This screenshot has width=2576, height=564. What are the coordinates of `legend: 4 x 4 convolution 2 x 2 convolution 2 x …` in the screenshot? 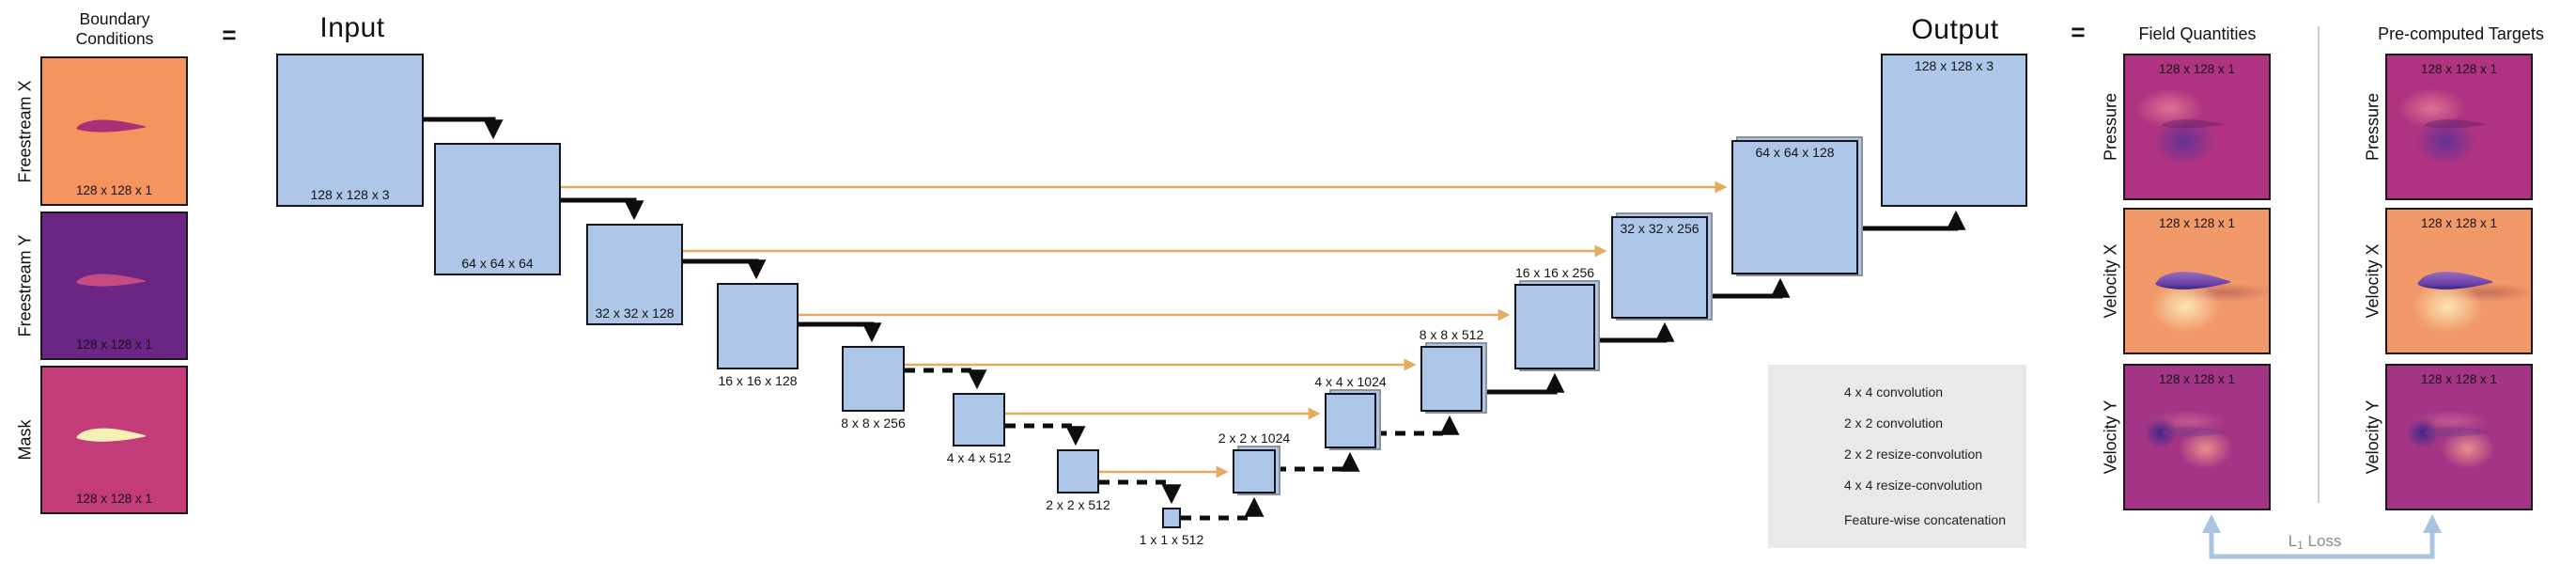 It's located at (1897, 456).